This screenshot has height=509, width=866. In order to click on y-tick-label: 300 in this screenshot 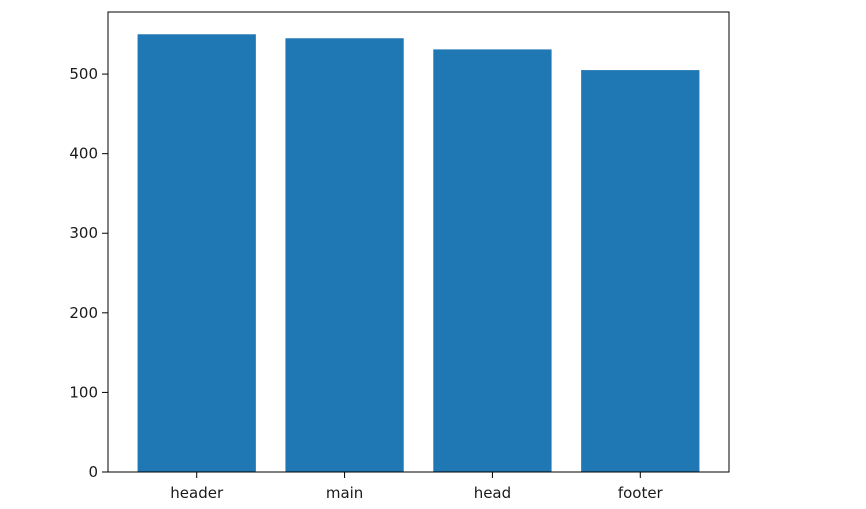, I will do `click(83, 233)`.